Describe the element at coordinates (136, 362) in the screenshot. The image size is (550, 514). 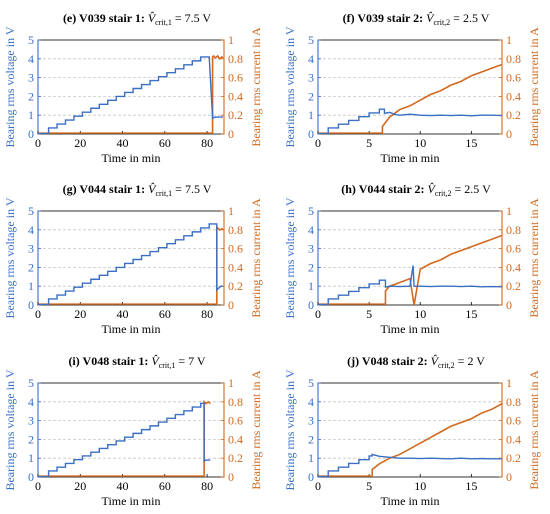
I see `panel-title: (i) V048 stair 1: V̂crit,1 = 7 V` at that location.